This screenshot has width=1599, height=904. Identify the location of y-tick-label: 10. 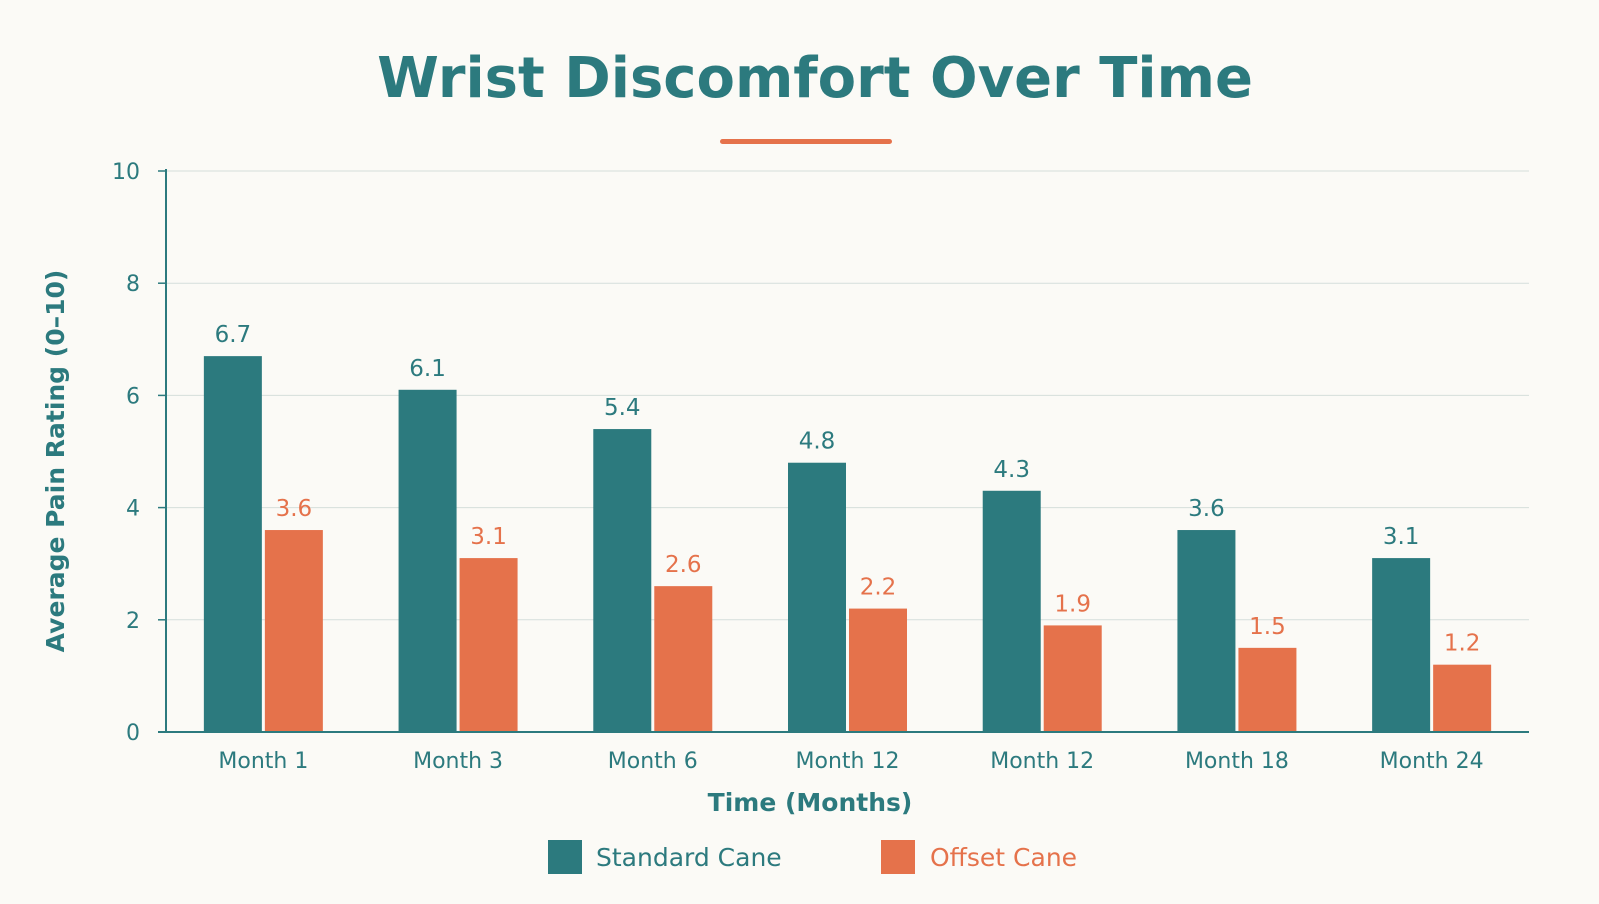
(126, 172).